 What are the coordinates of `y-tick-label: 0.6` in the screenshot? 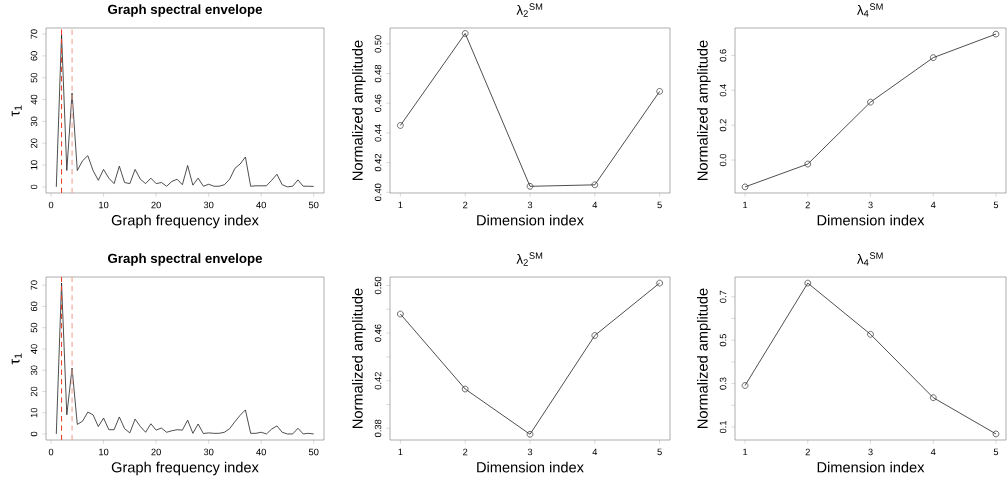 It's located at (723, 55).